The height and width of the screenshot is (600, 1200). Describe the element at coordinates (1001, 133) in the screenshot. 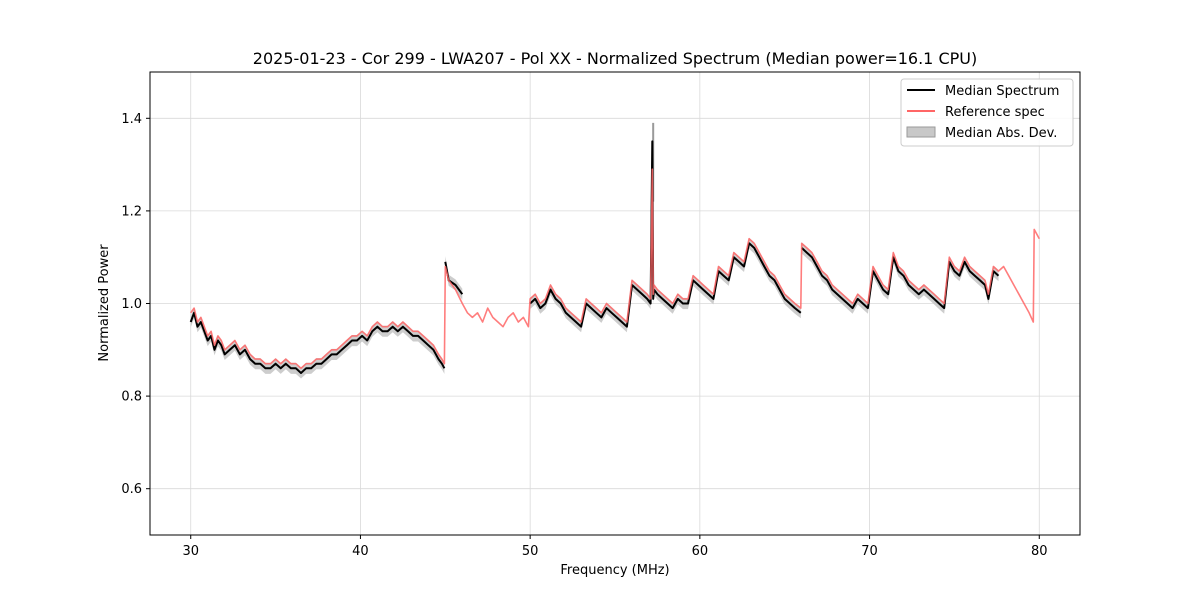

I see `legend-mad-label: Median Abs. Dev.` at that location.